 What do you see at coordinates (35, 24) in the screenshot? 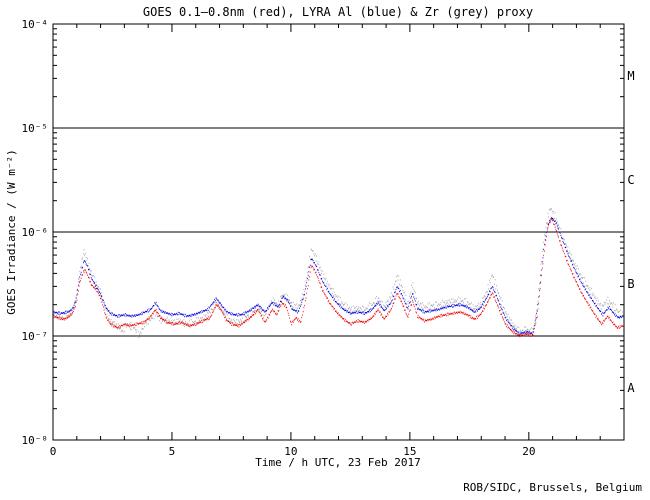
I see `y-tick-label: 10⁻⁴` at bounding box center [35, 24].